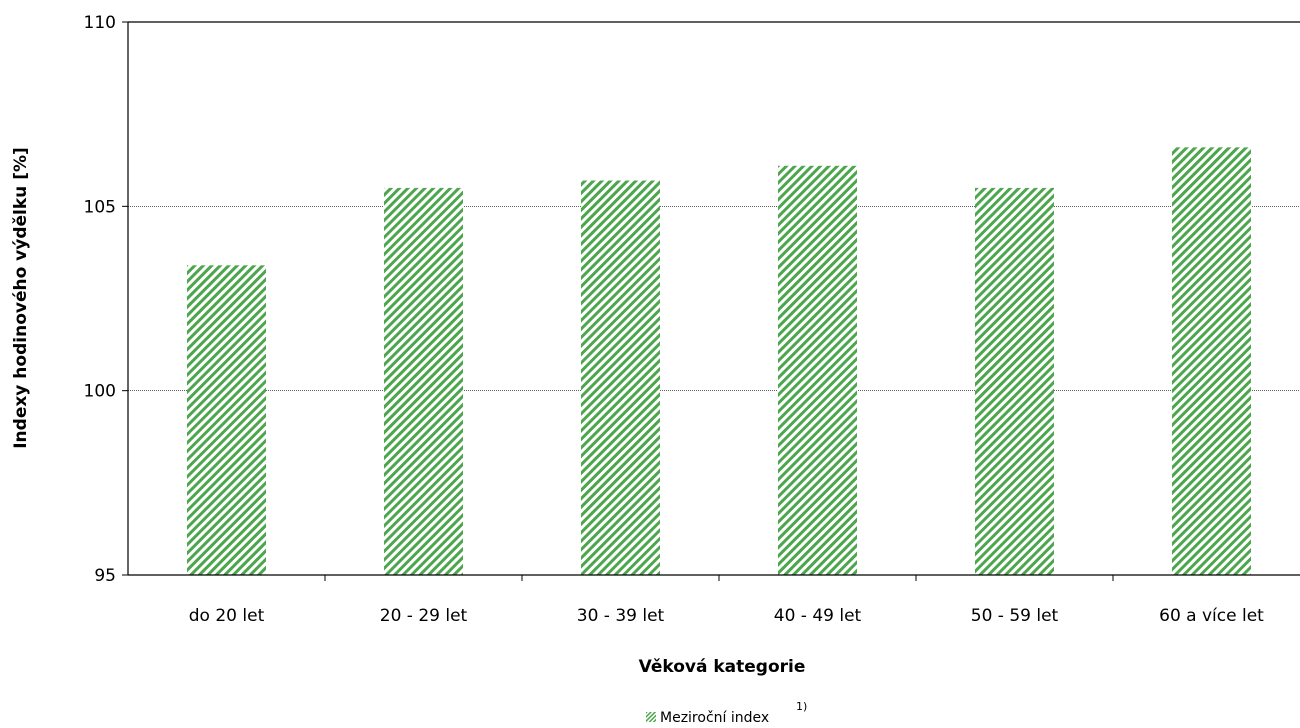  I want to click on y-tick-label: 110, so click(100, 23).